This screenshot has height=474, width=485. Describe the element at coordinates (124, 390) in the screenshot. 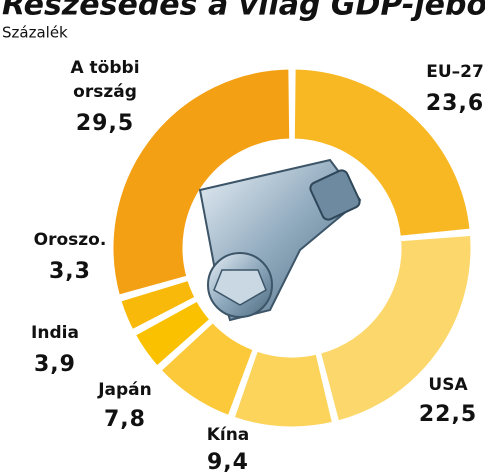

I see `slice-label: Japán` at that location.